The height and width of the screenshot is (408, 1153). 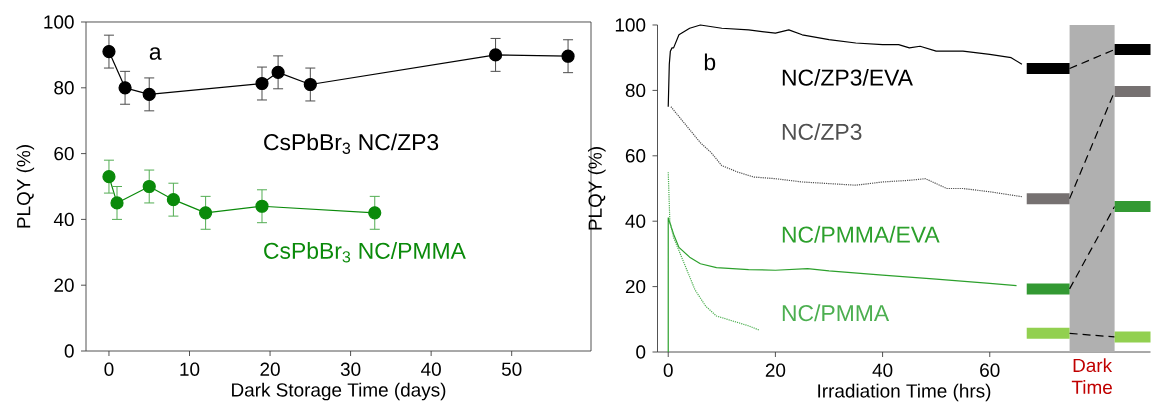 I want to click on annotation: b, so click(x=710, y=62).